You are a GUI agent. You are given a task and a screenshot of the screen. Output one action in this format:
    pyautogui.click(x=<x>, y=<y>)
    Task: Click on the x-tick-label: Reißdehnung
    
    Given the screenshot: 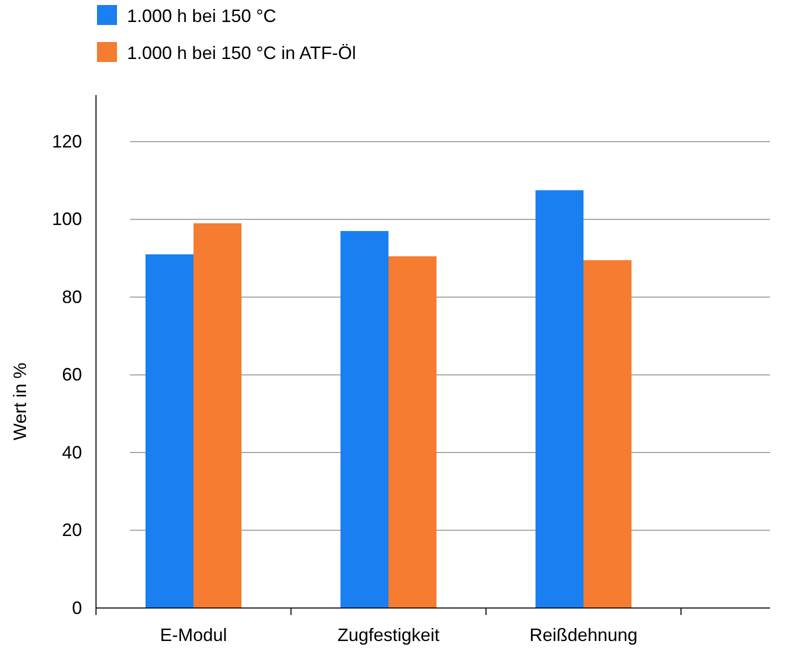 What is the action you would take?
    pyautogui.click(x=583, y=634)
    